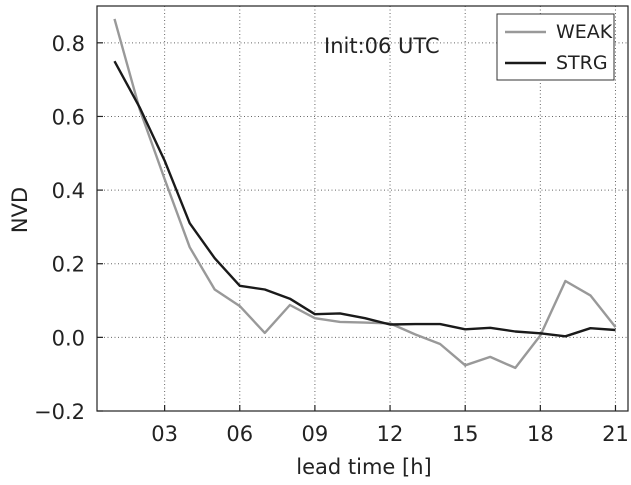 This screenshot has width=631, height=485. What do you see at coordinates (315, 434) in the screenshot?
I see `x-tick-label: 09` at bounding box center [315, 434].